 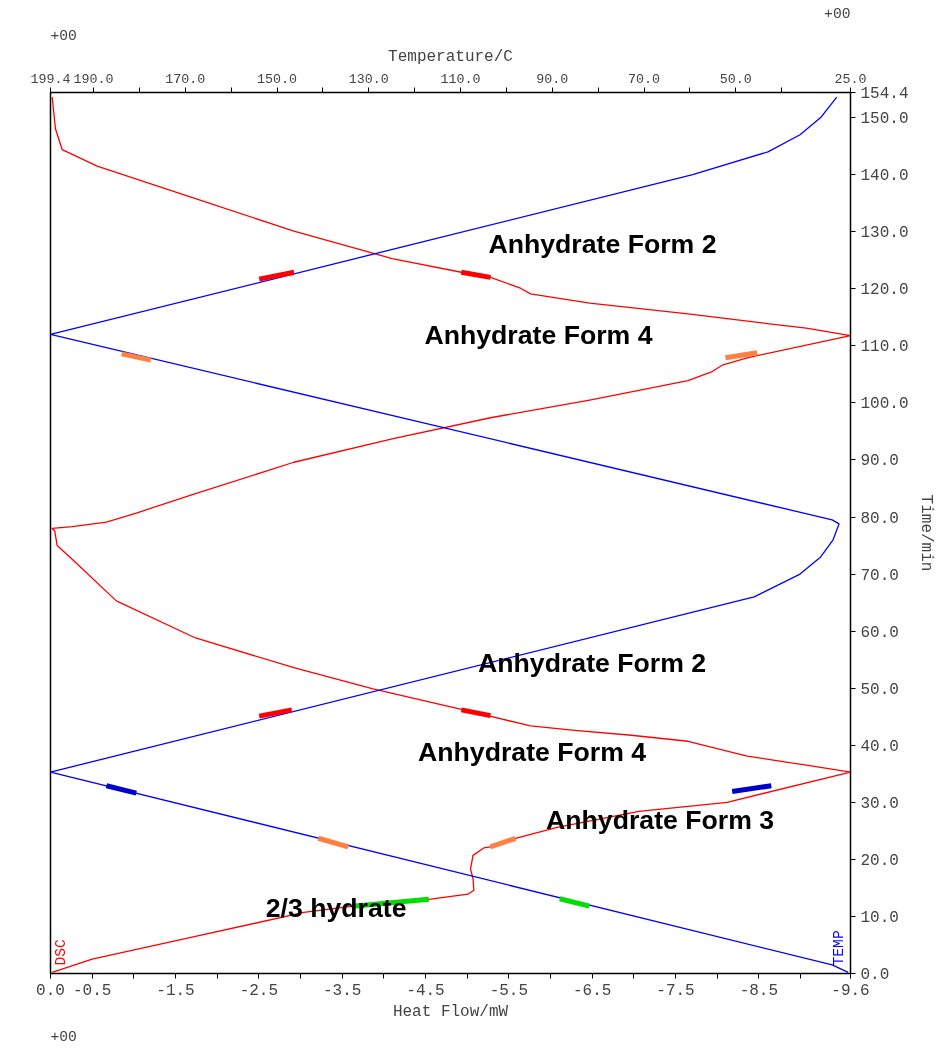 I want to click on x2-tick-label: 90.0, so click(x=552, y=79).